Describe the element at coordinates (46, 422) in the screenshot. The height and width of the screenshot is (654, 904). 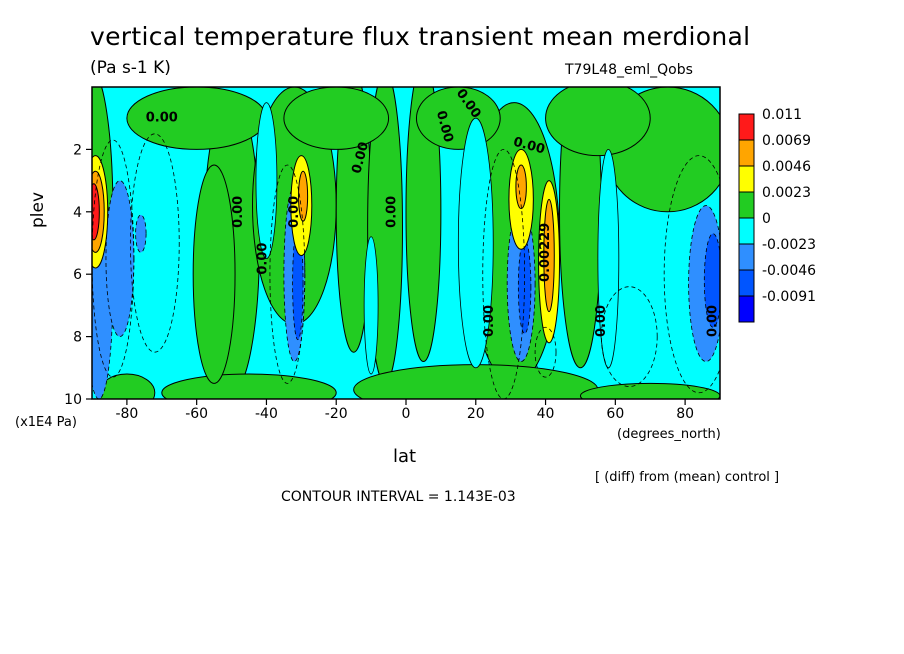
I see `y-axis-unit: (x1E4 Pa)` at that location.